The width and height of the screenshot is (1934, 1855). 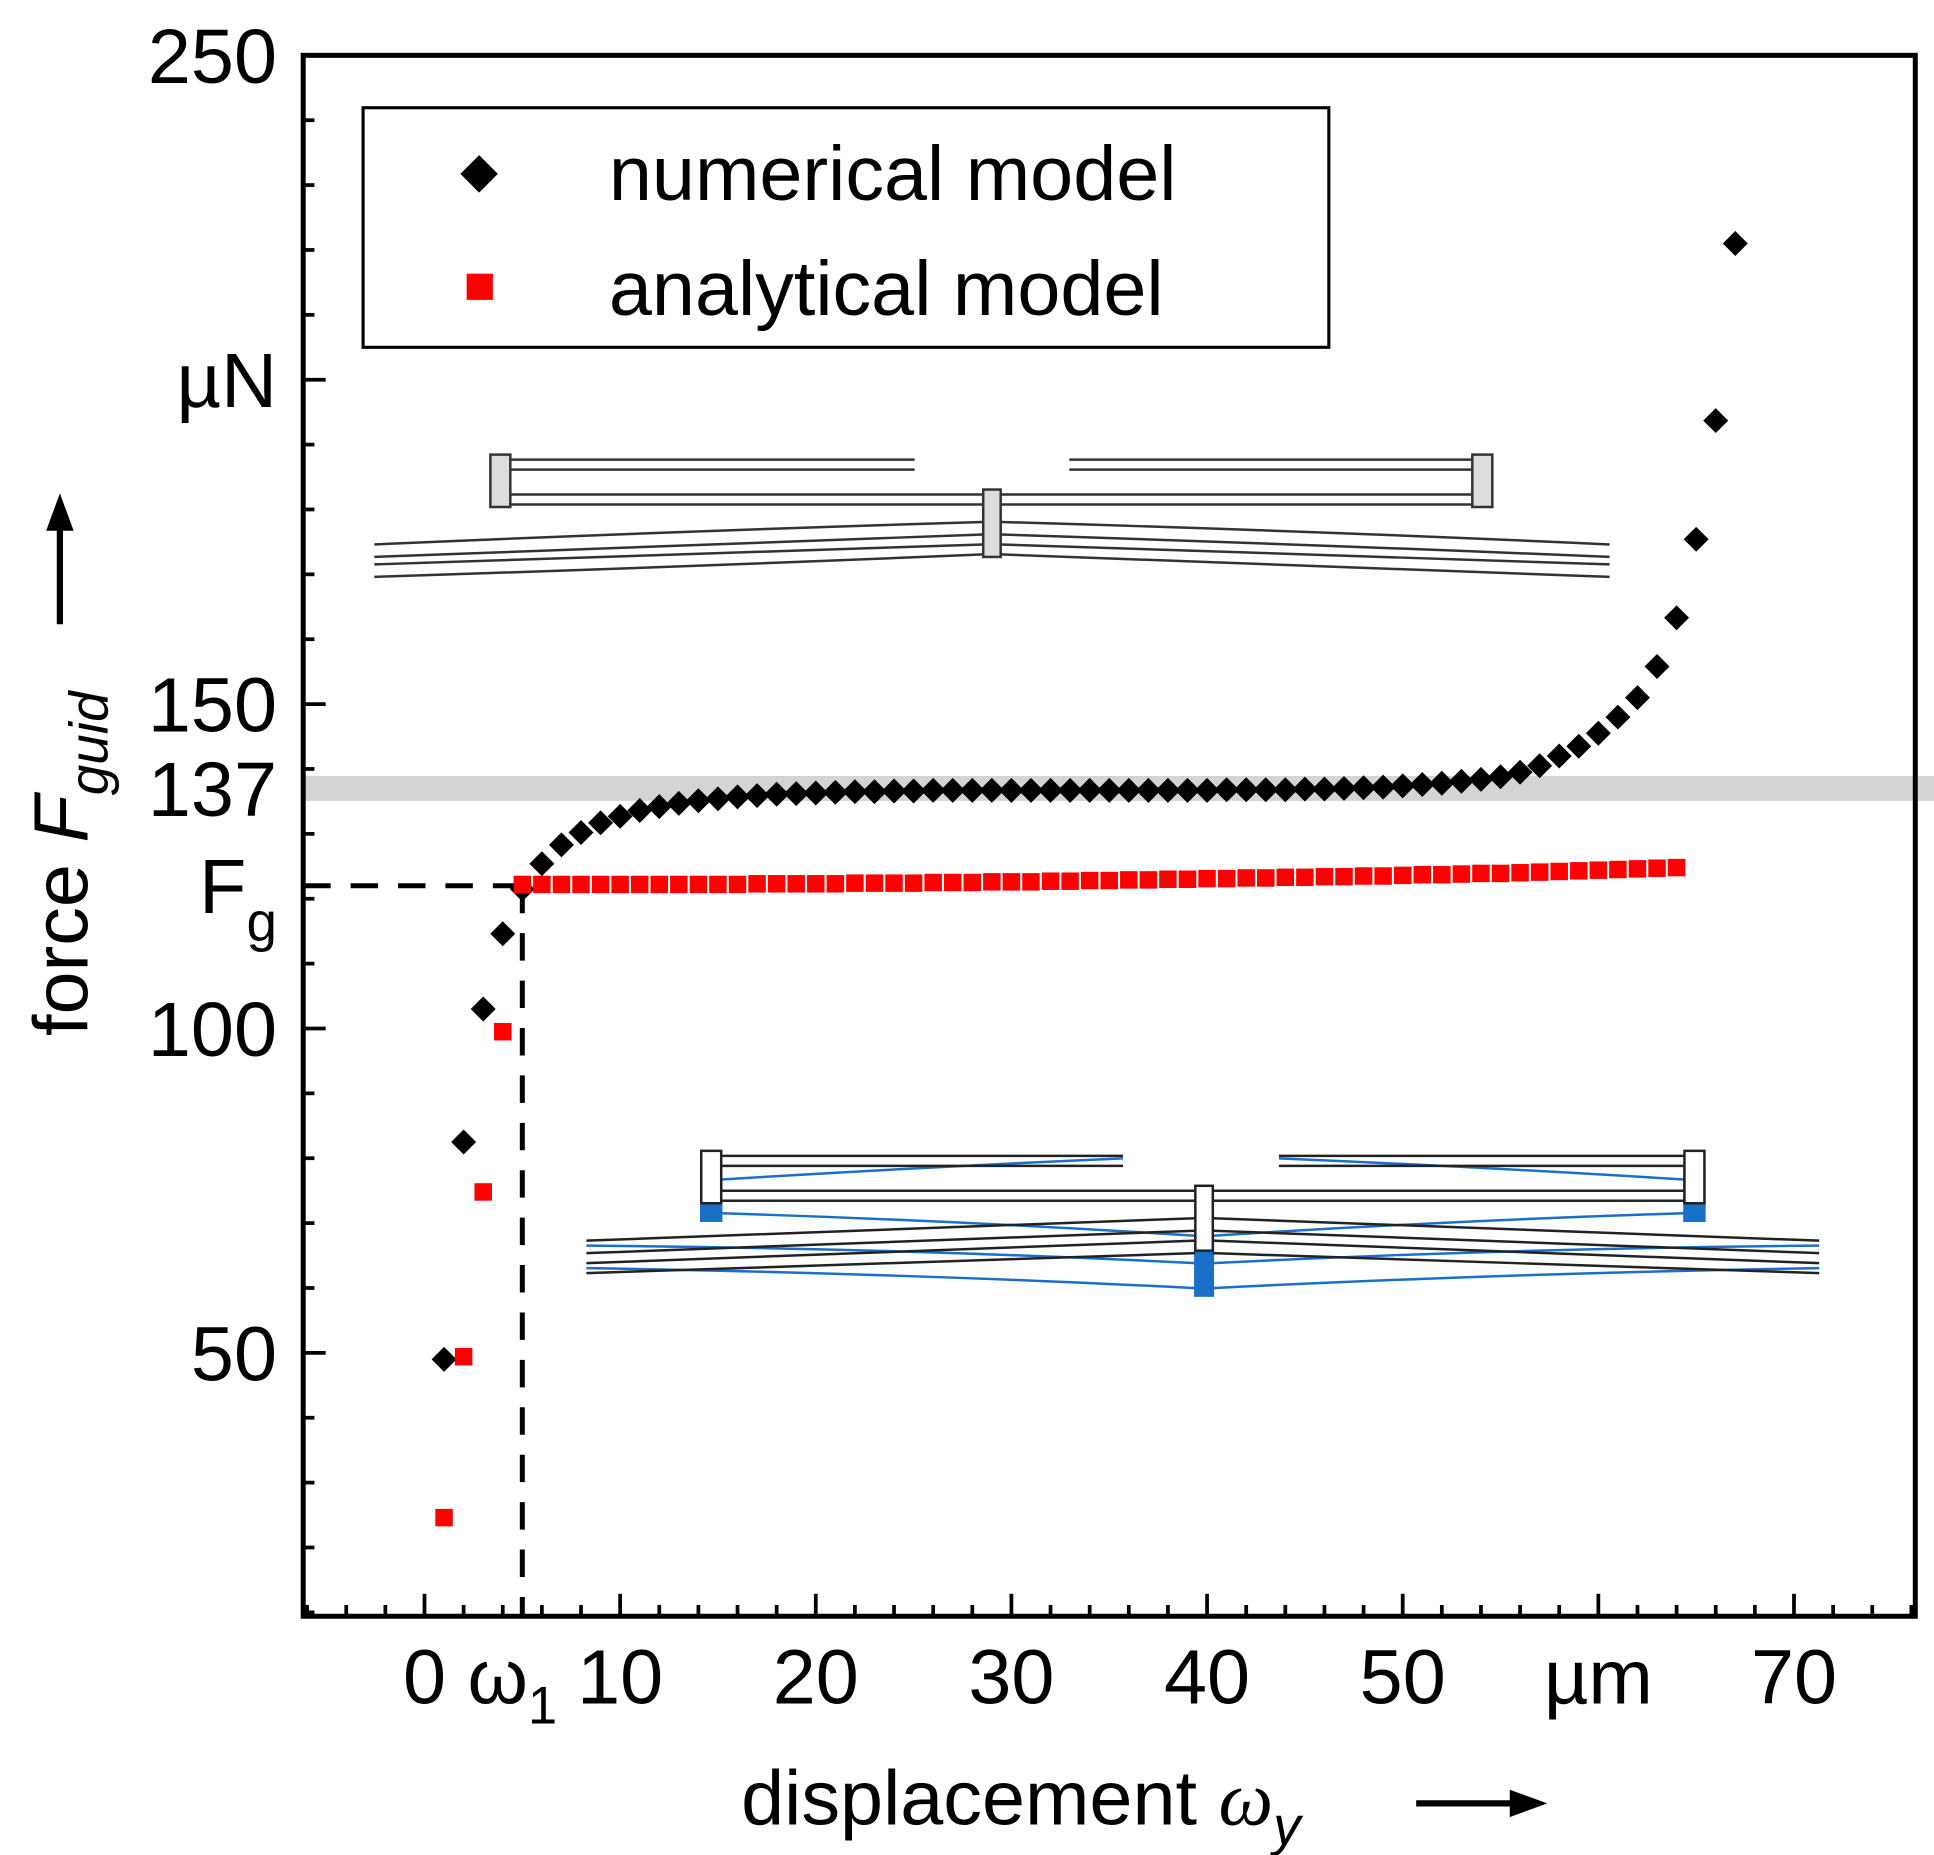 I want to click on y-tick-label: 50, so click(x=234, y=1354).